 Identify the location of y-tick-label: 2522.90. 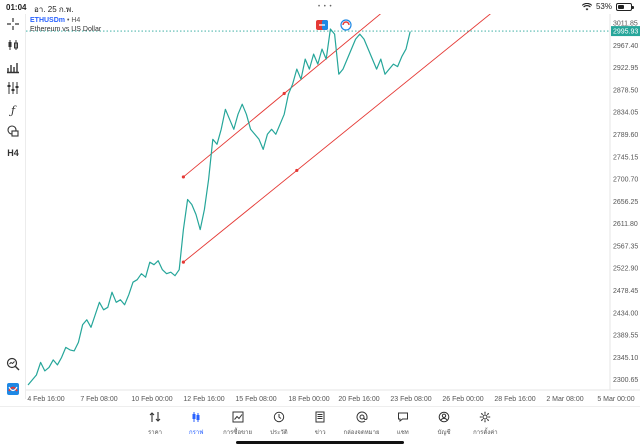
(625, 269).